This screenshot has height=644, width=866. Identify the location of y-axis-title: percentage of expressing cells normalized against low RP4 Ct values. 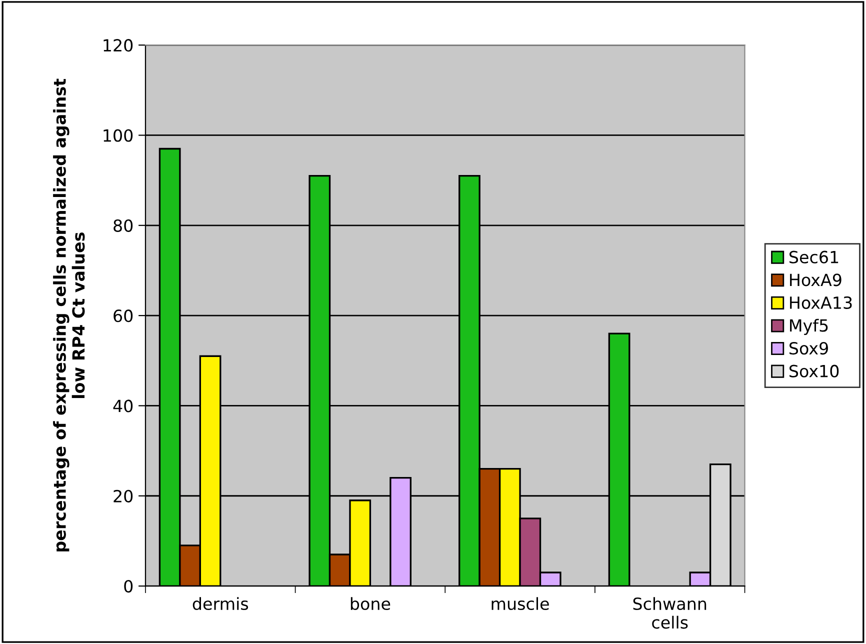
(69, 315).